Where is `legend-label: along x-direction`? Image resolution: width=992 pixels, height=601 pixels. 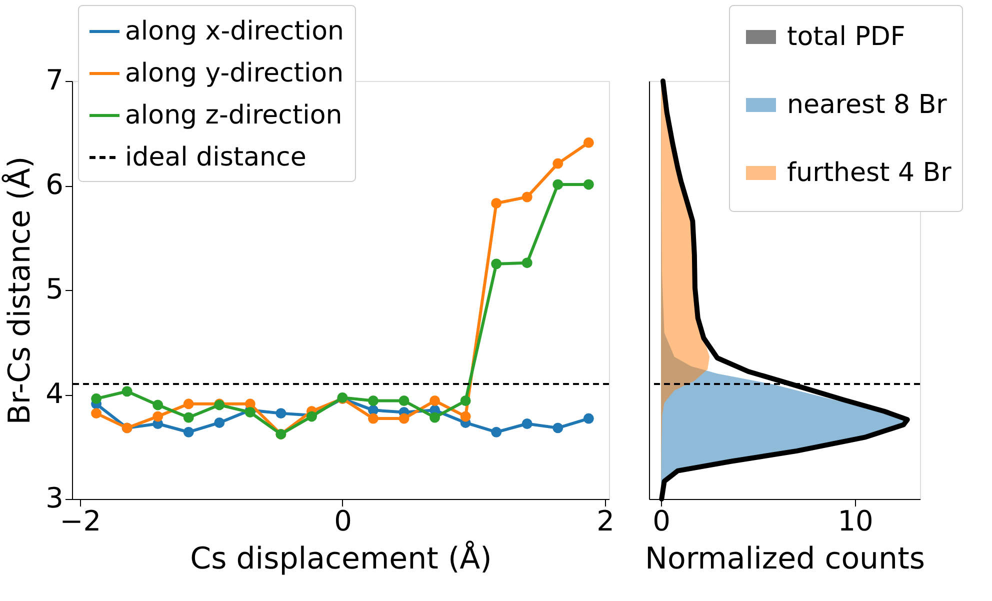
legend-label: along x-direction is located at coordinates (234, 31).